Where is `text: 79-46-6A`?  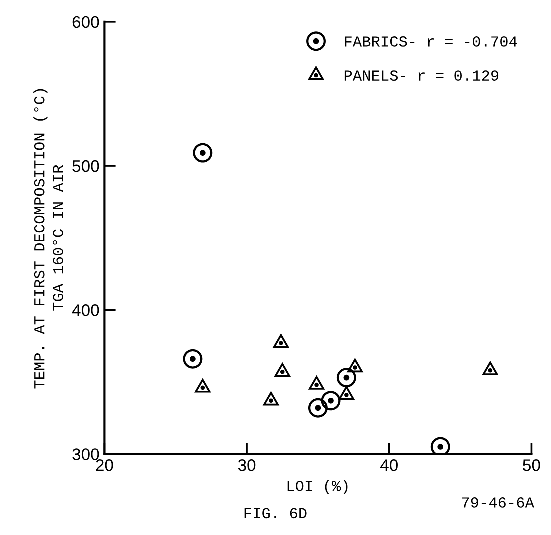
text: 79-46-6A is located at coordinates (498, 503).